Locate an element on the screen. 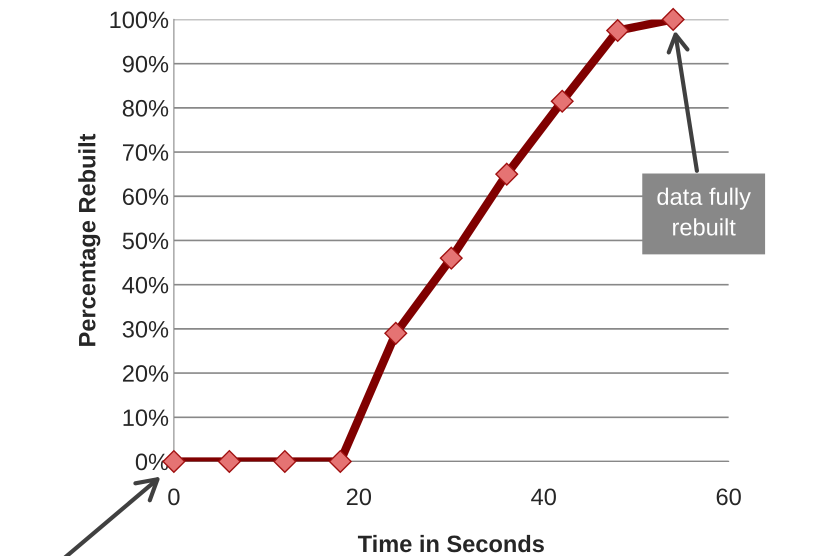 Image resolution: width=828 pixels, height=556 pixels. y-tick-label: 80% is located at coordinates (145, 108).